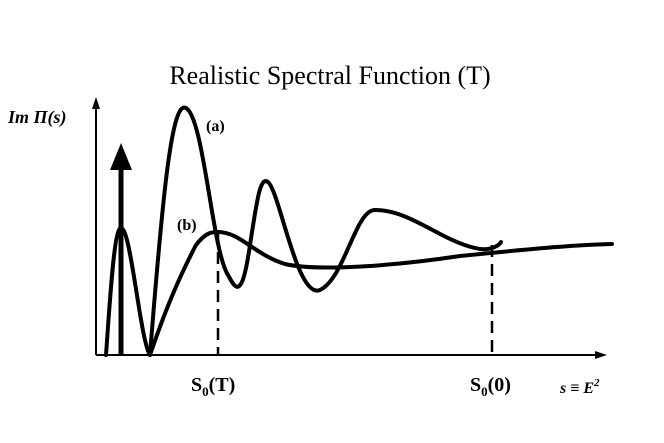 This screenshot has height=443, width=664. Describe the element at coordinates (196, 385) in the screenshot. I see `threshold-label-s0-T-base: S` at that location.